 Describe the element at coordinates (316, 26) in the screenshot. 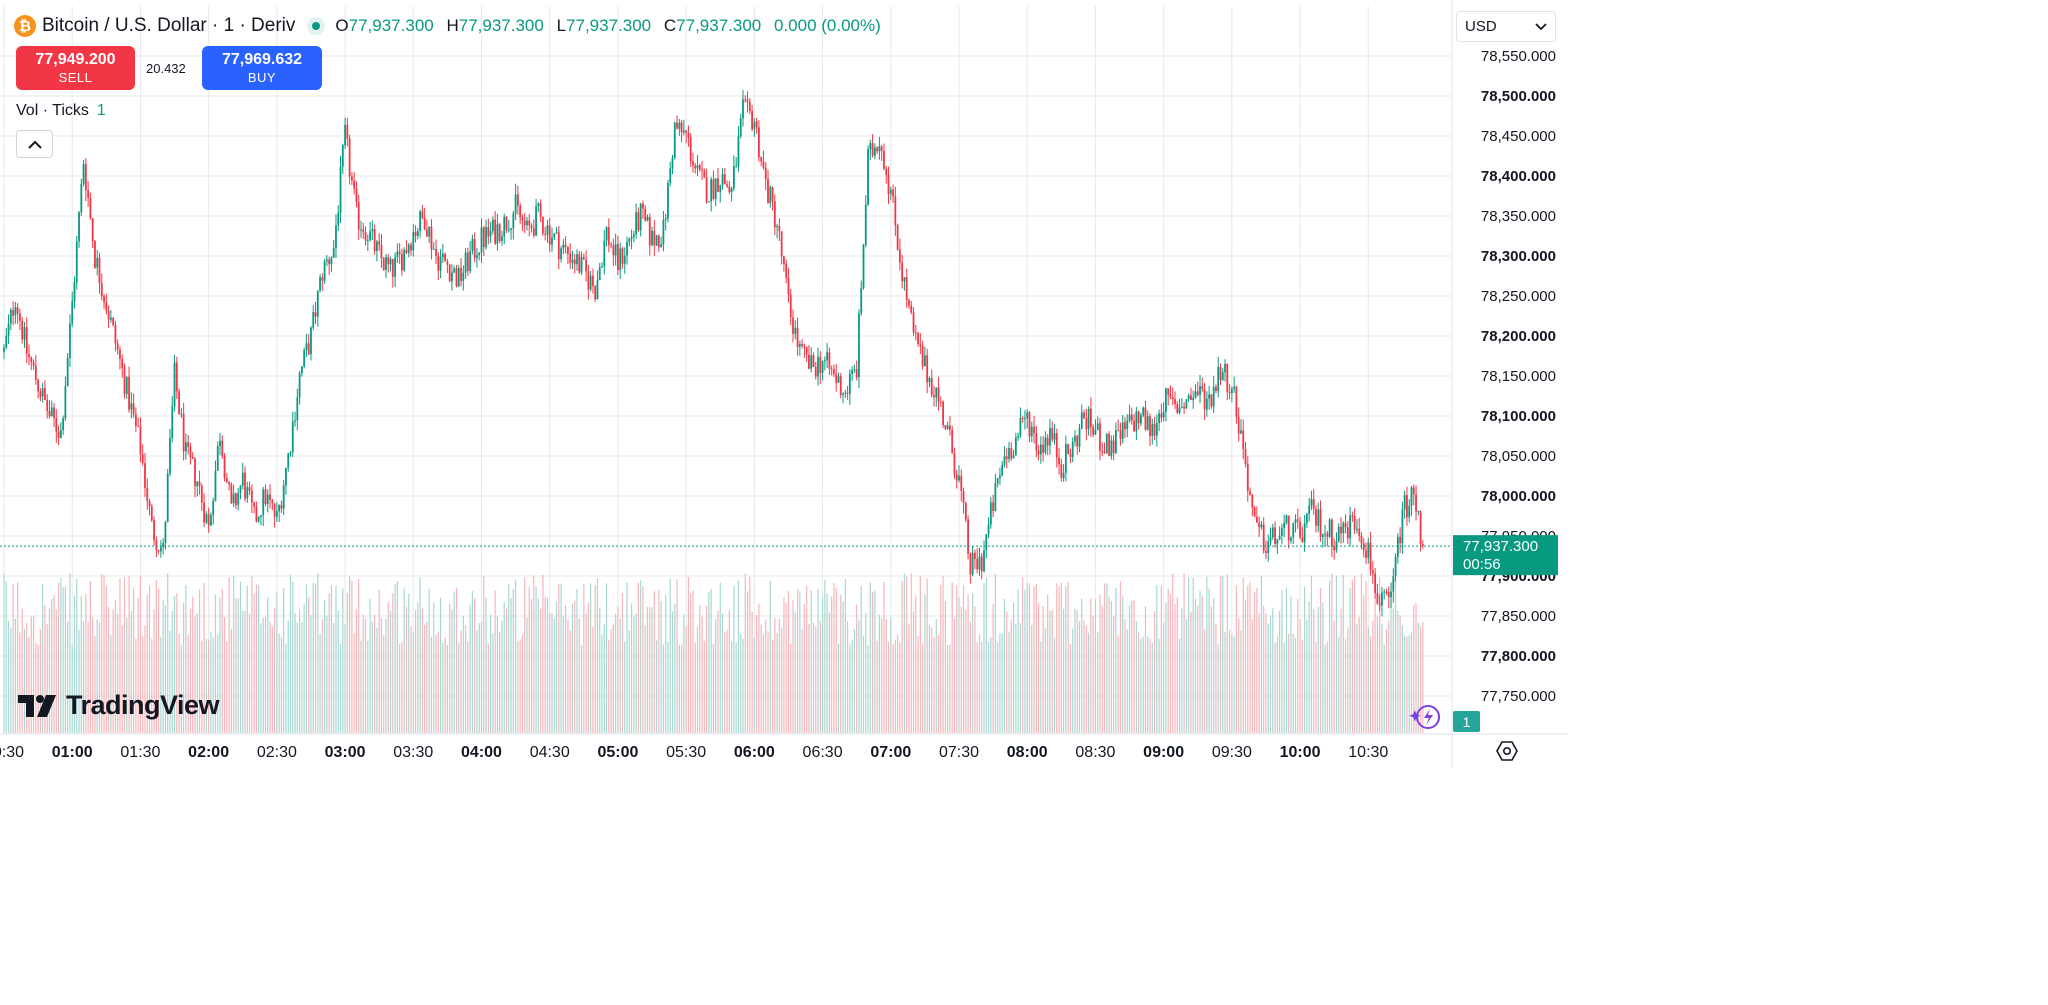

I see `market-status-icon` at that location.